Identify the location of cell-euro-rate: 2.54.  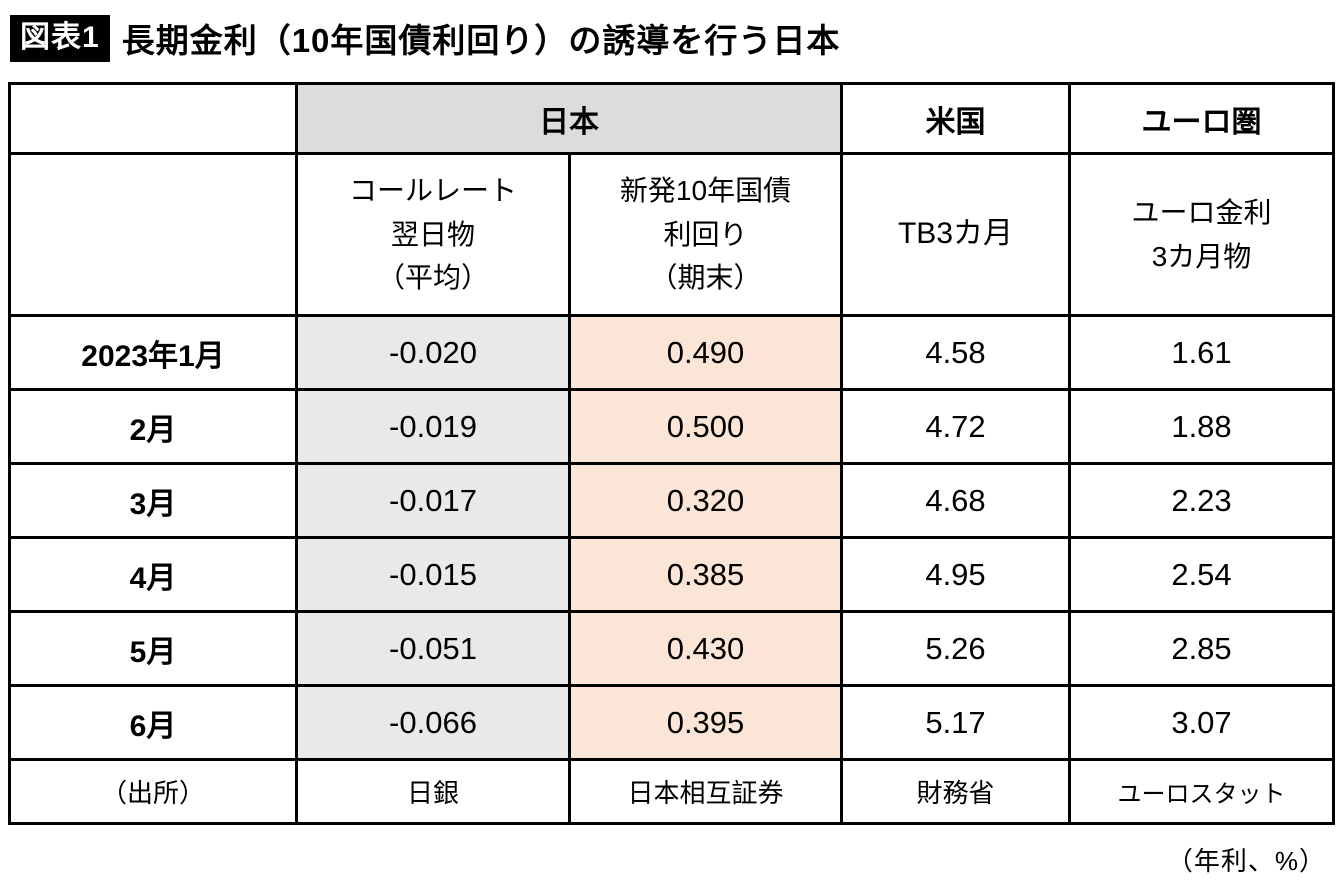
(1201, 574).